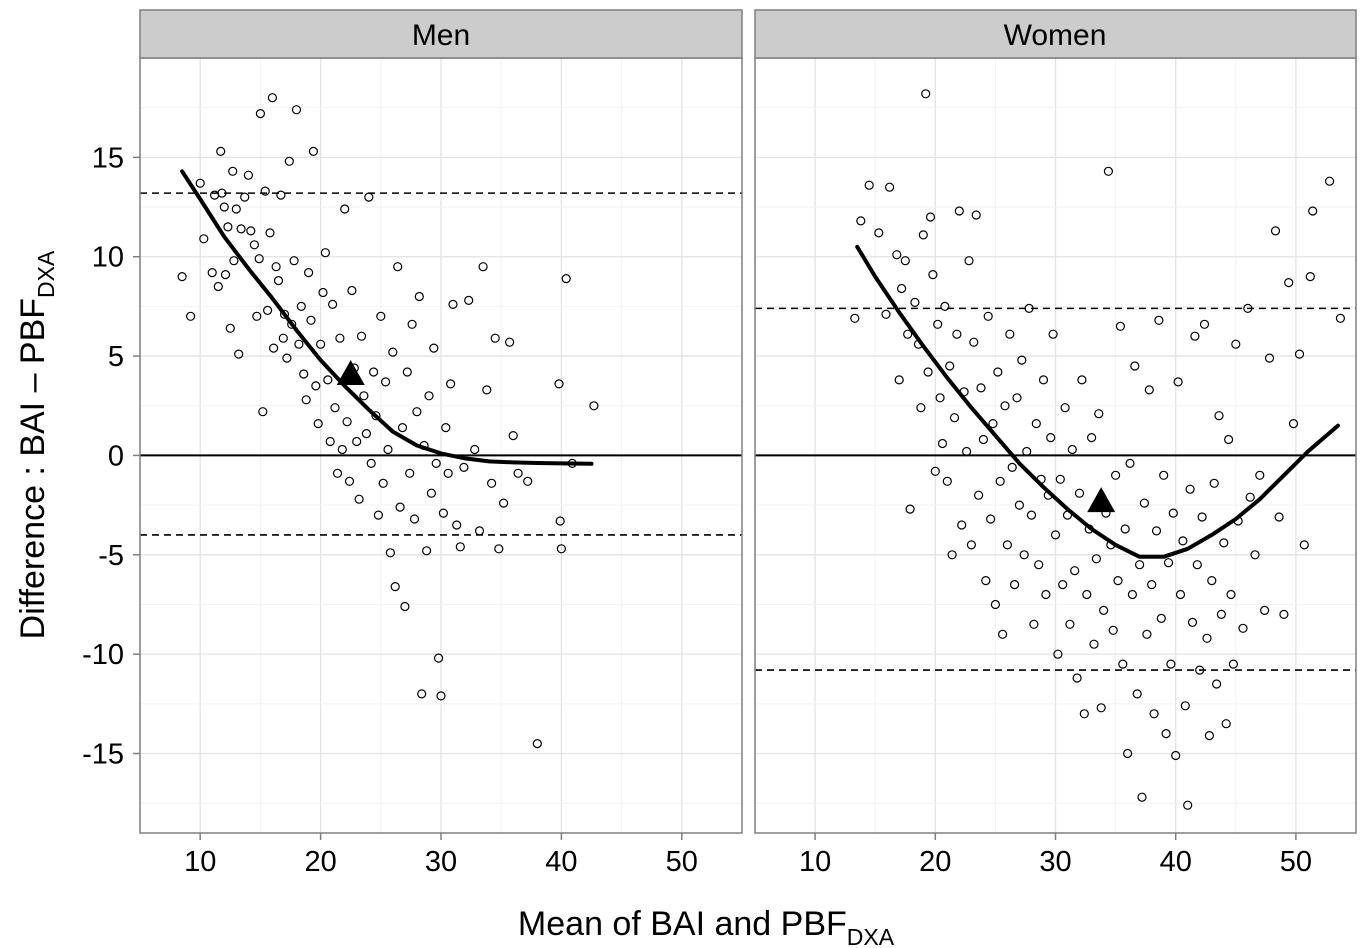  Describe the element at coordinates (935, 862) in the screenshot. I see `x-tick-label: 20` at that location.